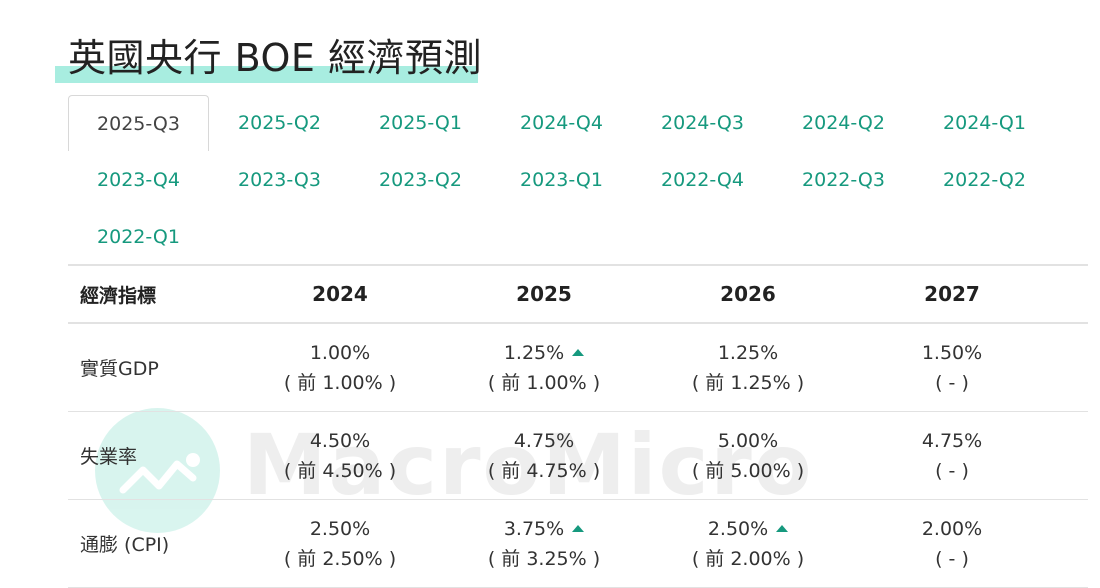  What do you see at coordinates (279, 180) in the screenshot?
I see `tab-2023-q3: 2023-Q3` at bounding box center [279, 180].